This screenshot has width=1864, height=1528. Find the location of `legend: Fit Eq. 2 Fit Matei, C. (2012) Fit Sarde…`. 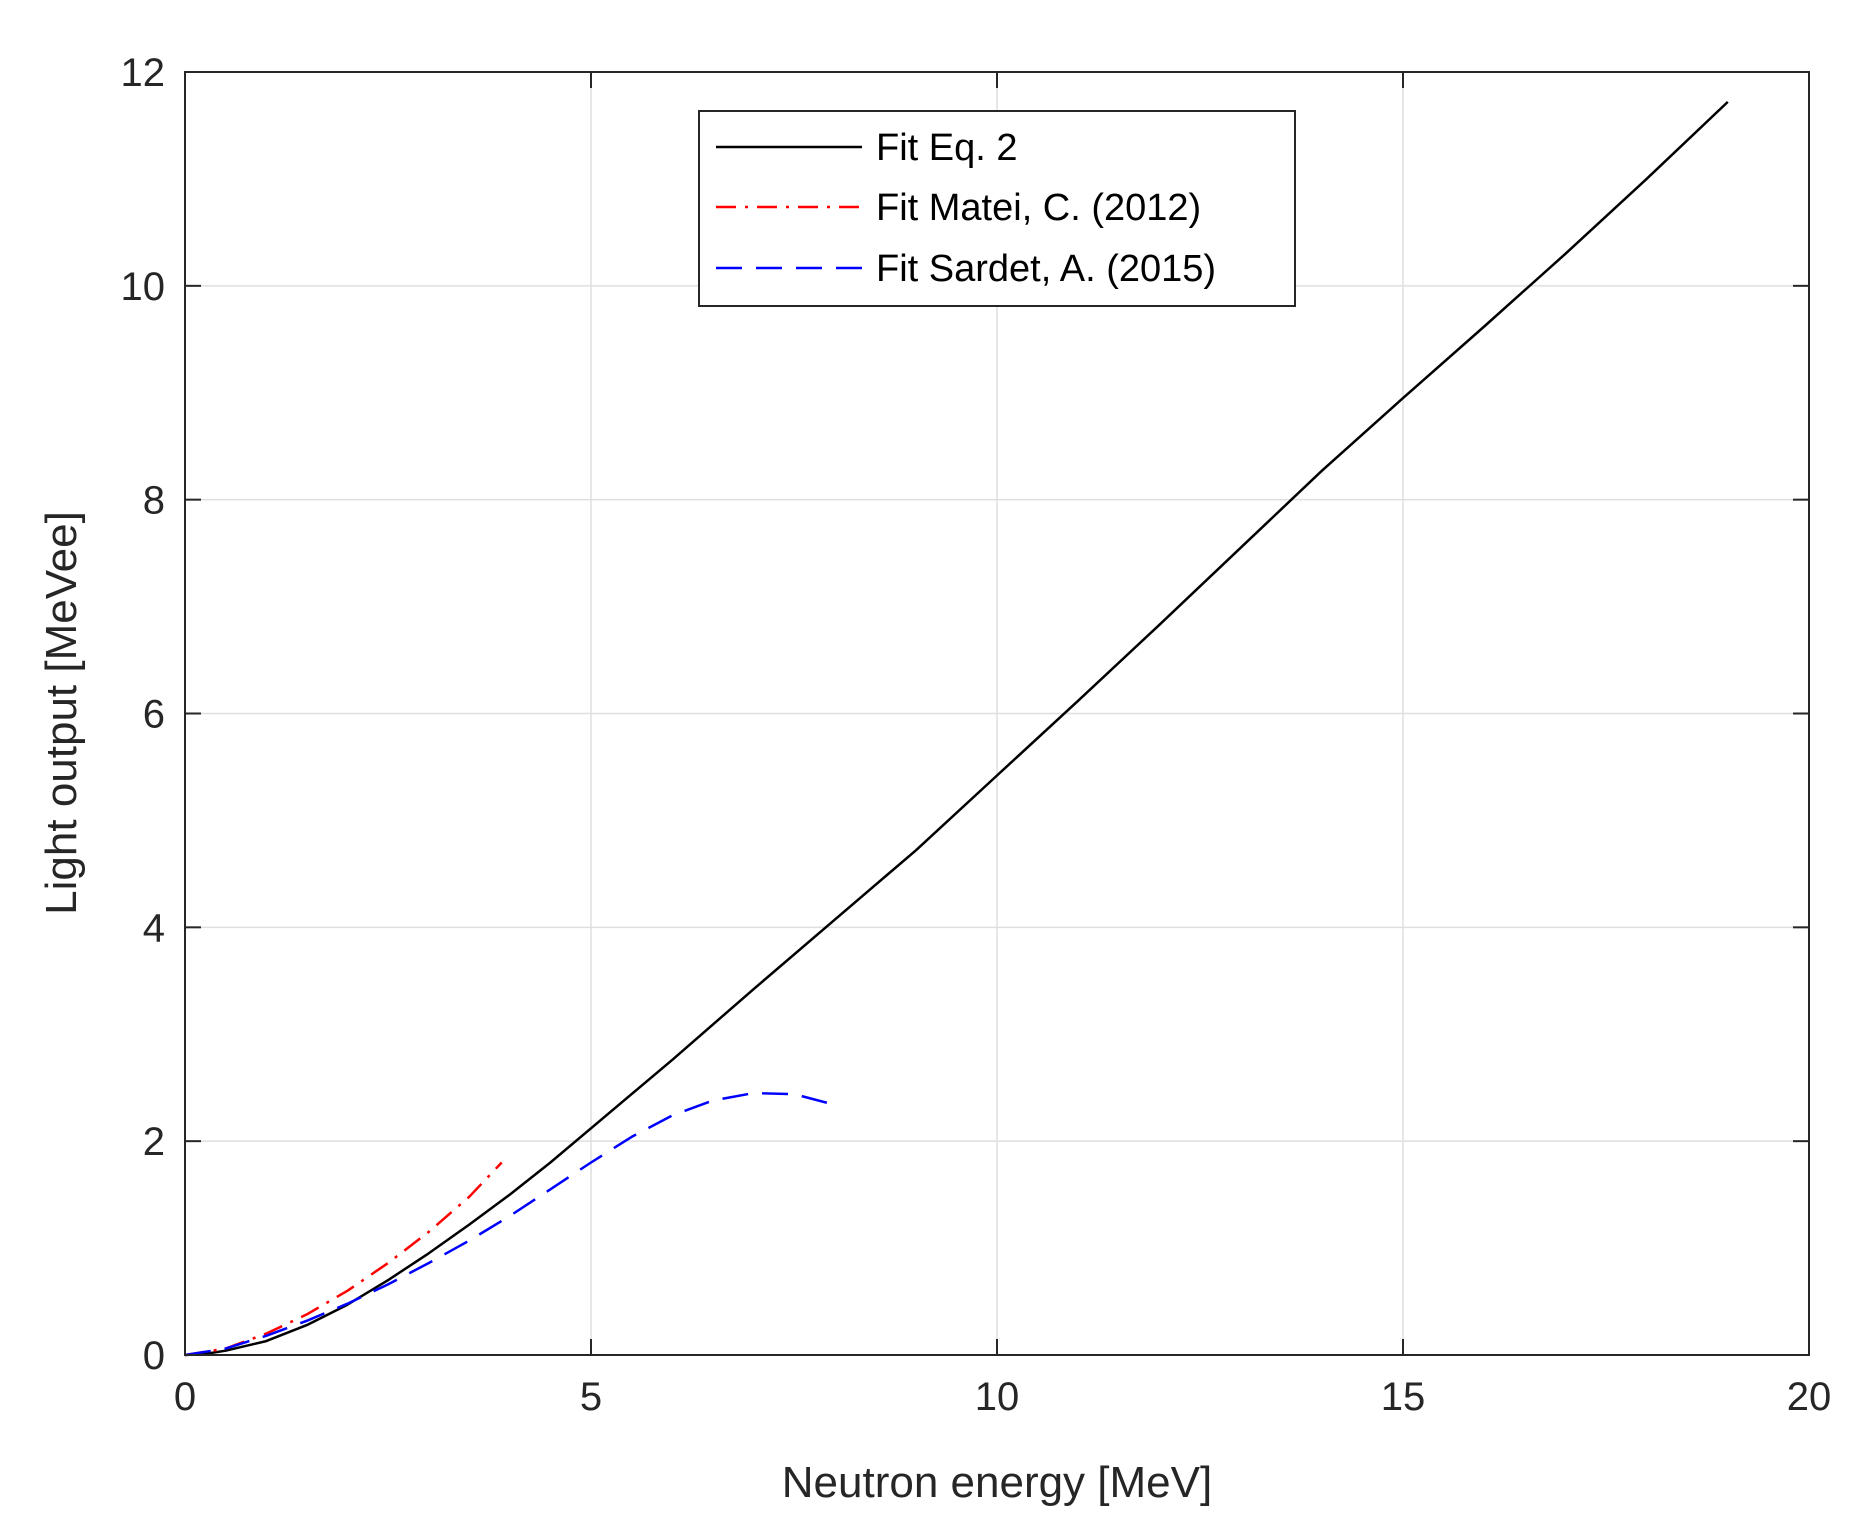

legend: Fit Eq. 2 Fit Matei, C. (2012) Fit Sarde… is located at coordinates (997, 208).